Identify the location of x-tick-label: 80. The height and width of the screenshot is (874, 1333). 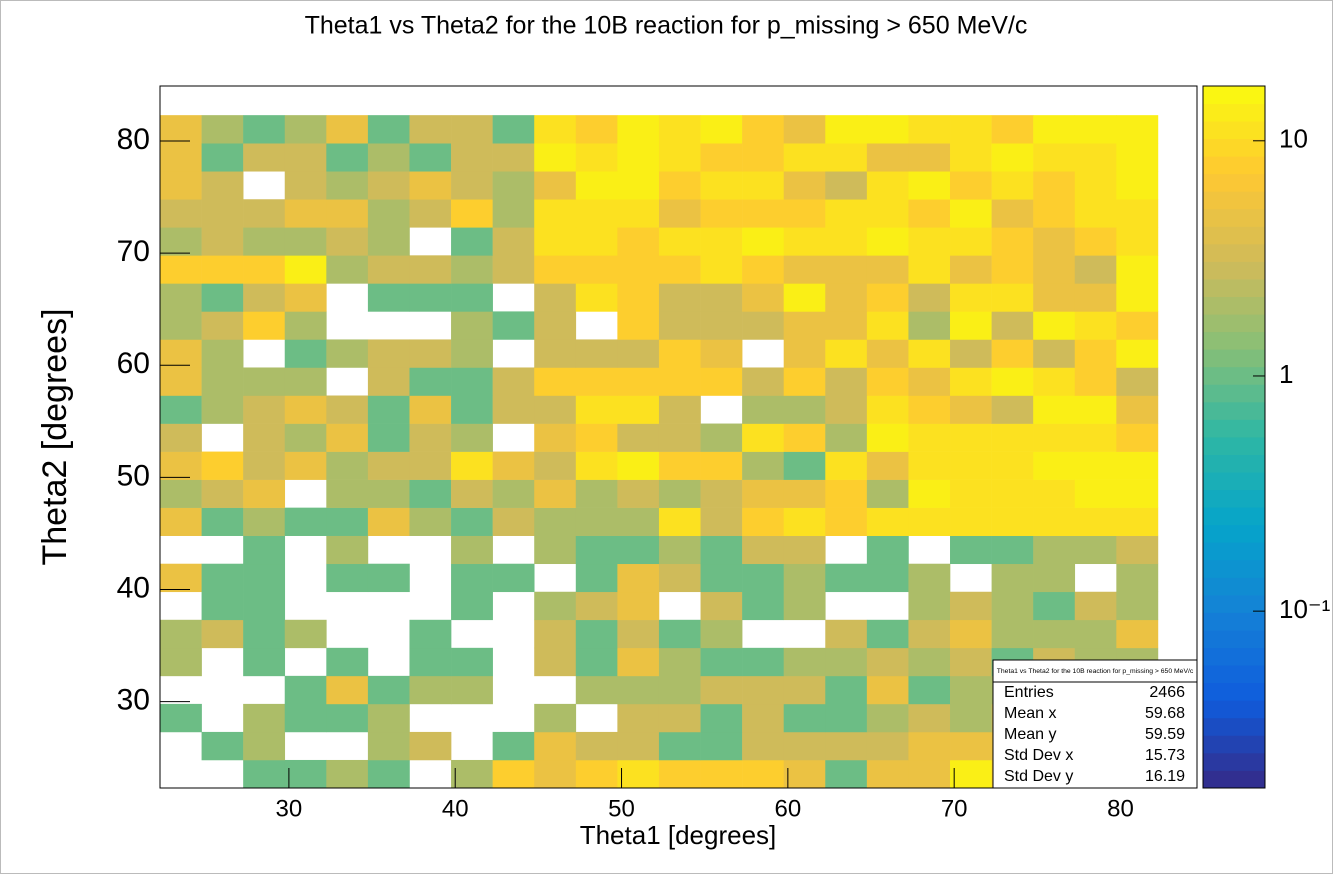
(1120, 808).